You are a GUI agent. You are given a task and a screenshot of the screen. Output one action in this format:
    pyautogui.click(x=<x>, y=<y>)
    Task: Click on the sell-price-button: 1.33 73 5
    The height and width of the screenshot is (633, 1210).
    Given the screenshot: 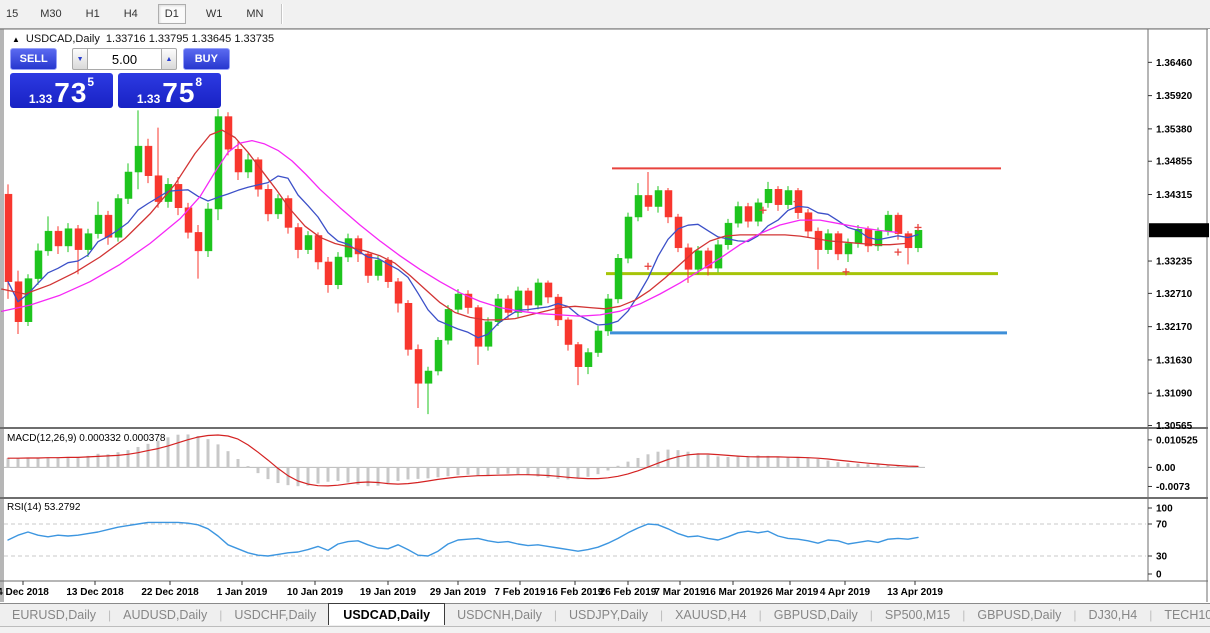 What is the action you would take?
    pyautogui.click(x=61, y=90)
    